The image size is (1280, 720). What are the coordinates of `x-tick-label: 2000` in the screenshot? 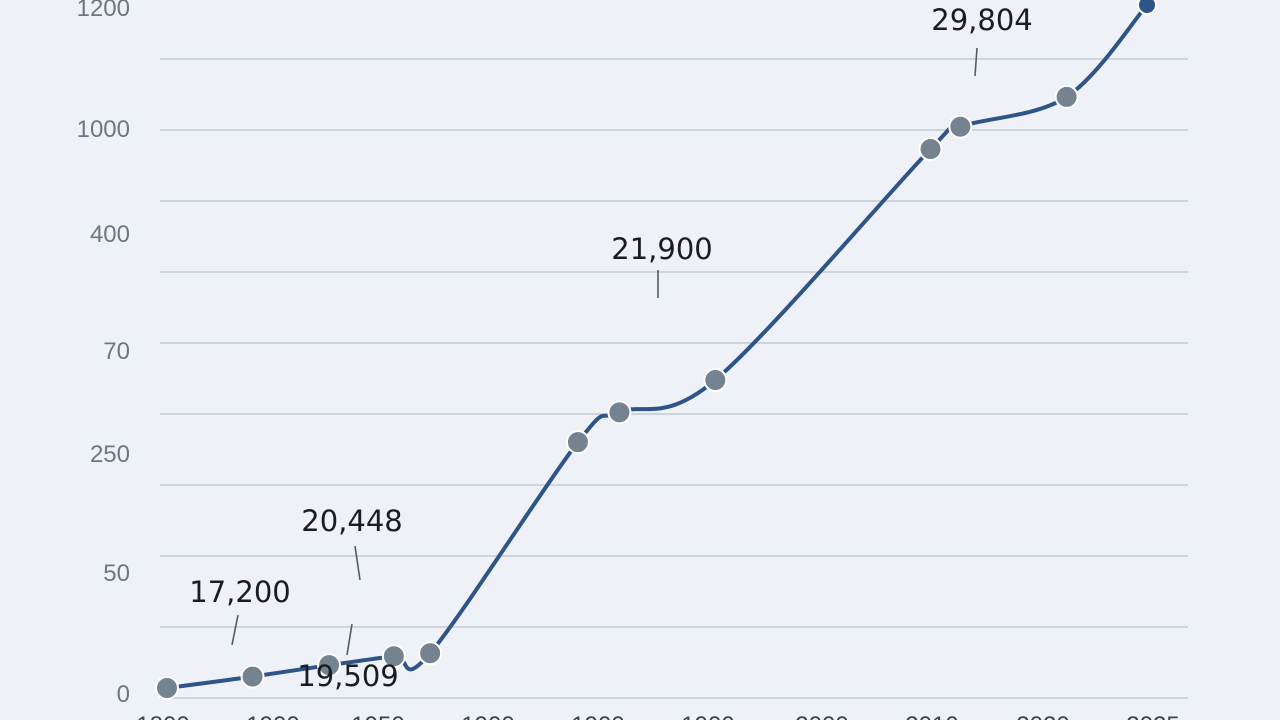 It's located at (821, 716).